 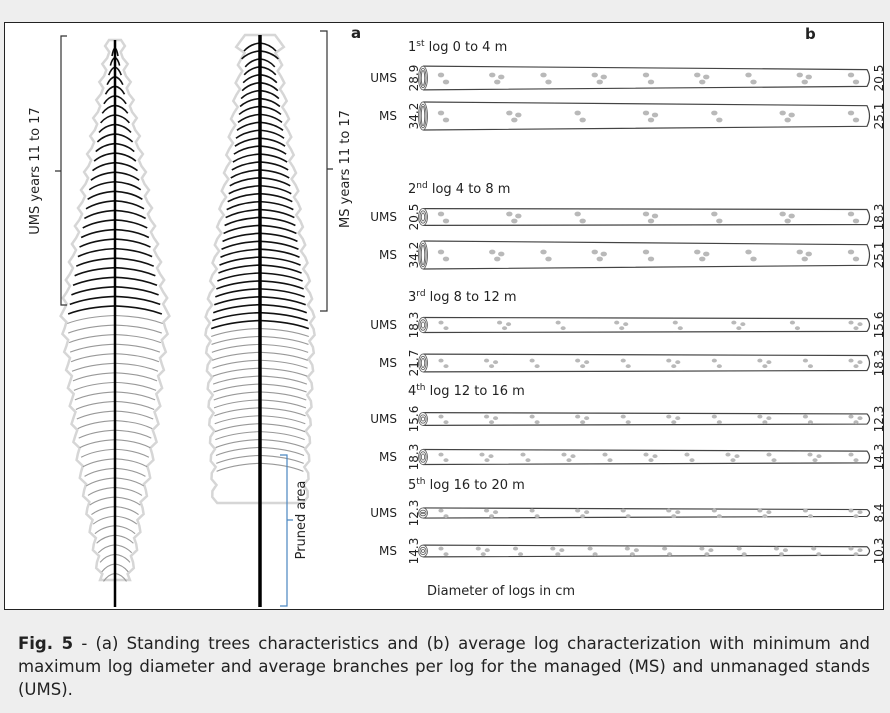 I want to click on crown-outline, so click(x=260, y=269).